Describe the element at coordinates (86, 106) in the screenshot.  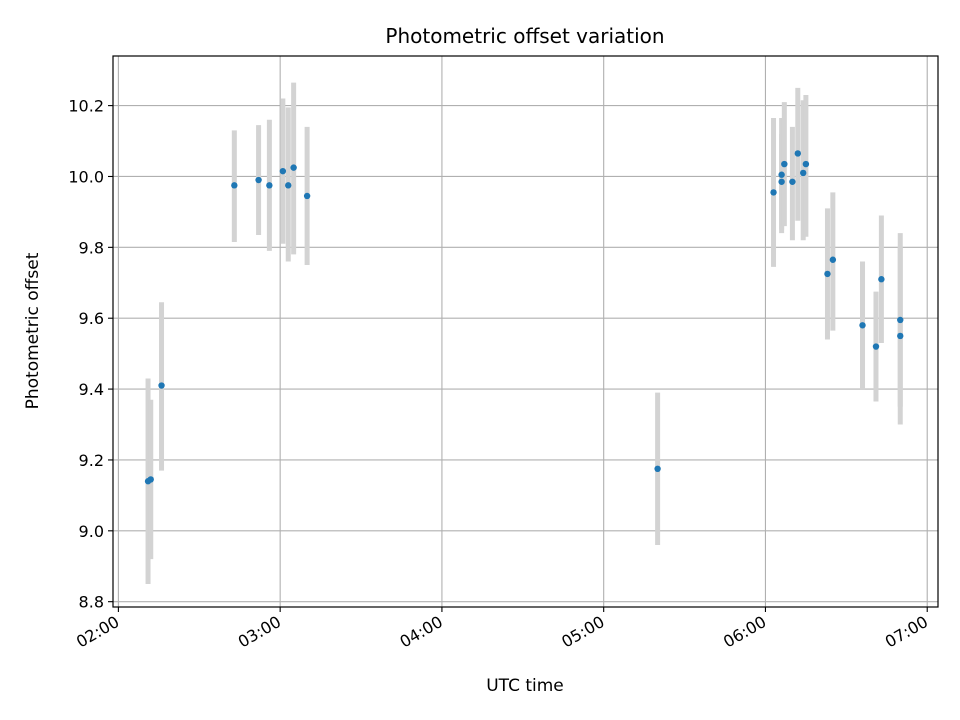
I see `y-tick-label: 10.2` at that location.